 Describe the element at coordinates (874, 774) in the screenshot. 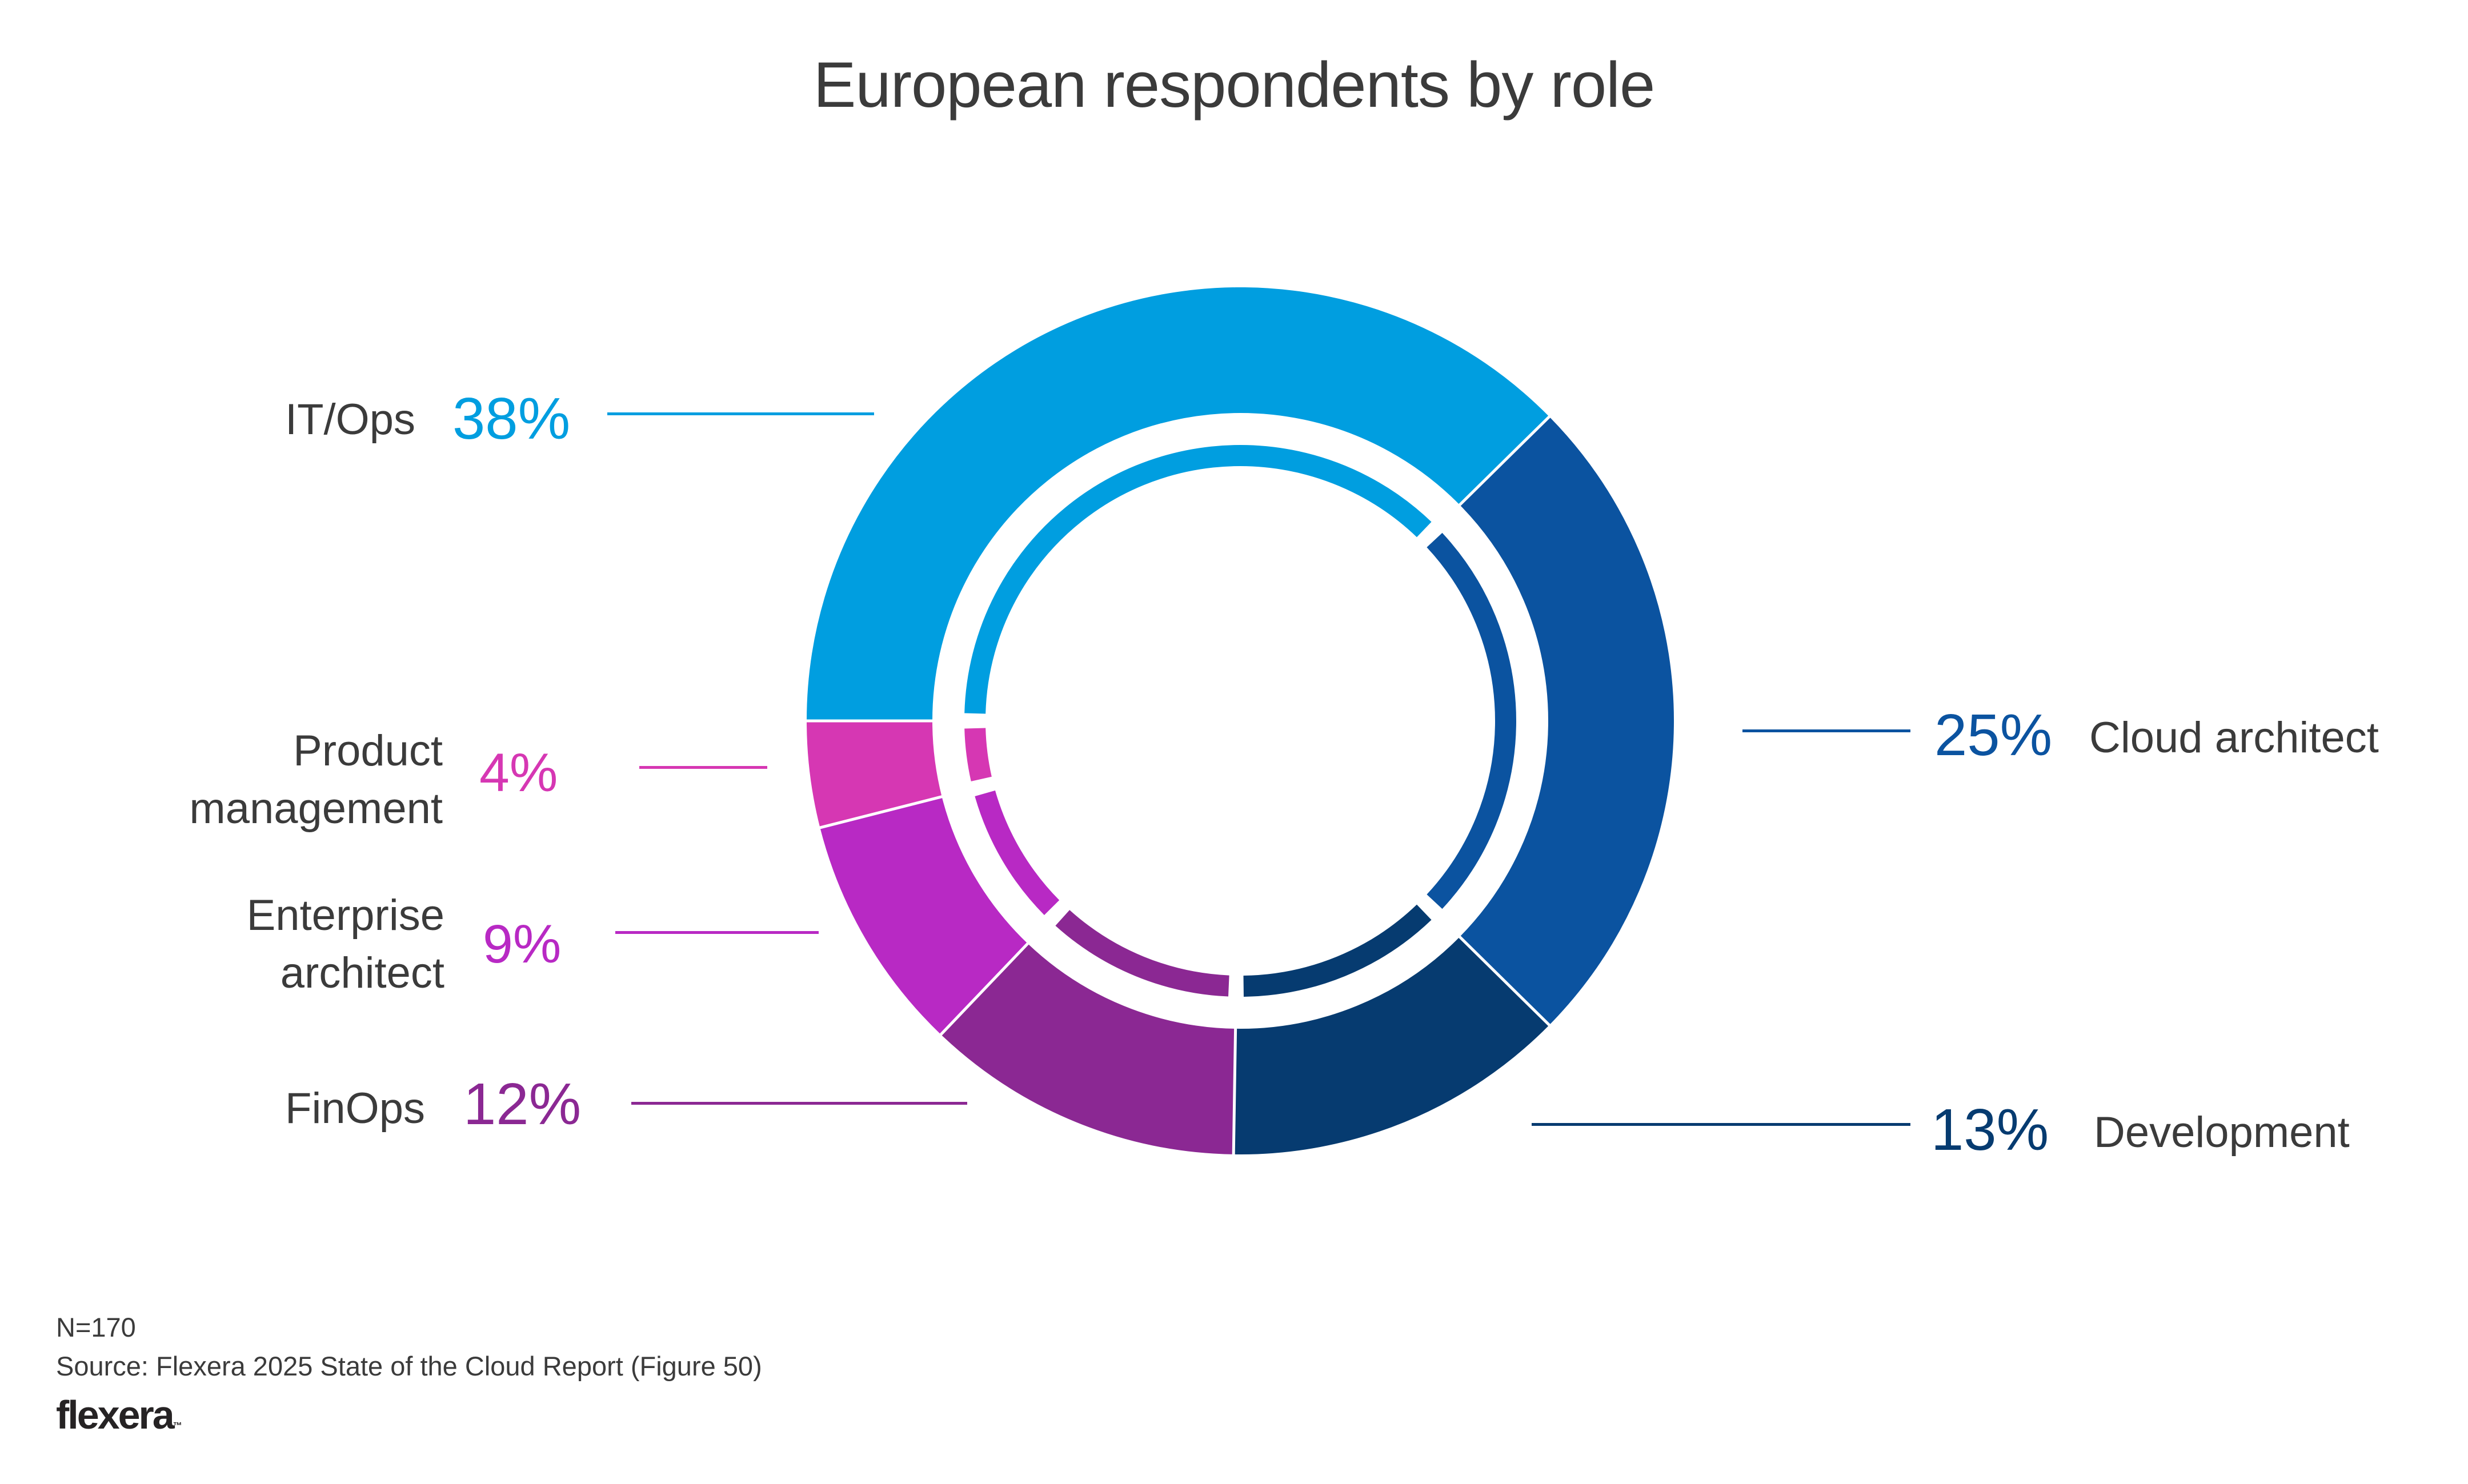

I see `donut-segment-product-management` at that location.